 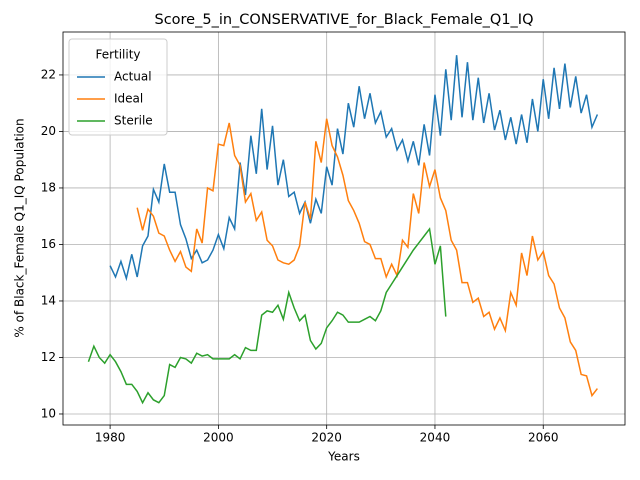 What do you see at coordinates (48, 300) in the screenshot?
I see `y-tick-label: 14` at bounding box center [48, 300].